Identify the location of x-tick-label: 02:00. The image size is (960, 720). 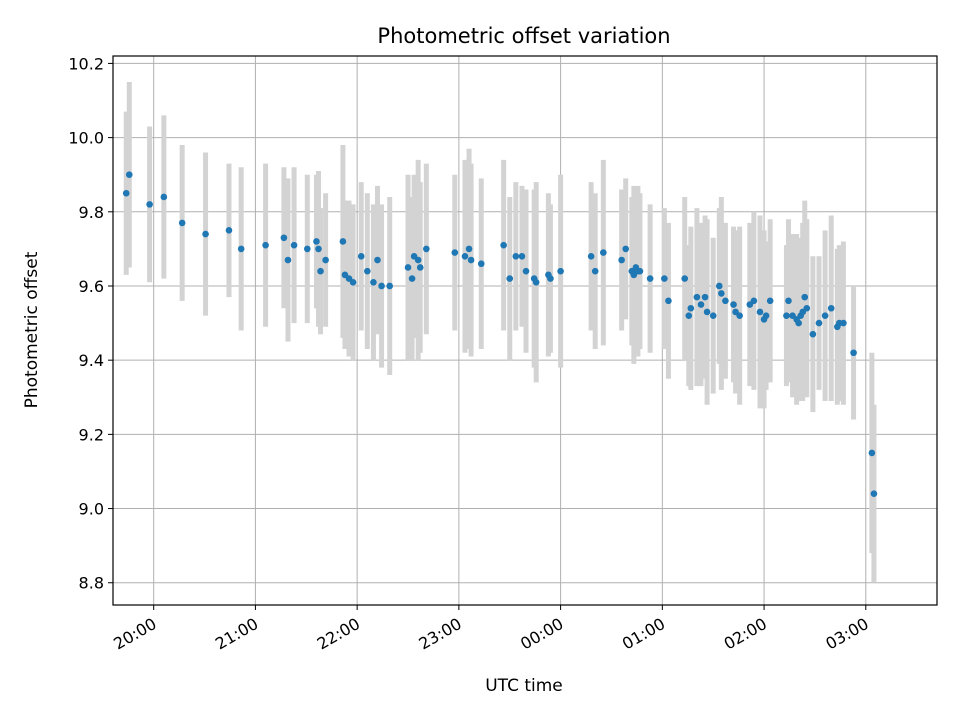
(745, 634).